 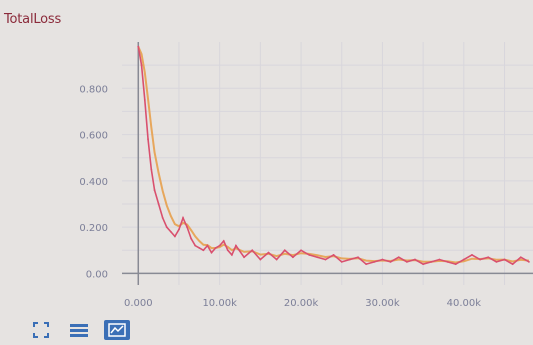 What do you see at coordinates (93, 182) in the screenshot?
I see `y-tick-label: 0.400` at bounding box center [93, 182].